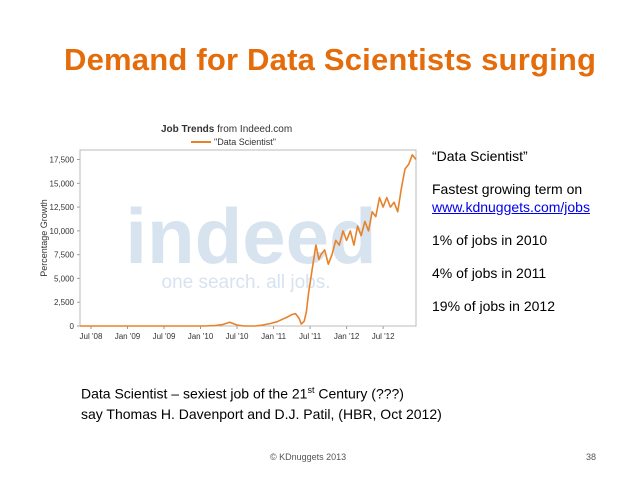 Image resolution: width=638 pixels, height=479 pixels. Describe the element at coordinates (490, 240) in the screenshot. I see `note-stat-2010: 1% of jobs in 2010` at that location.